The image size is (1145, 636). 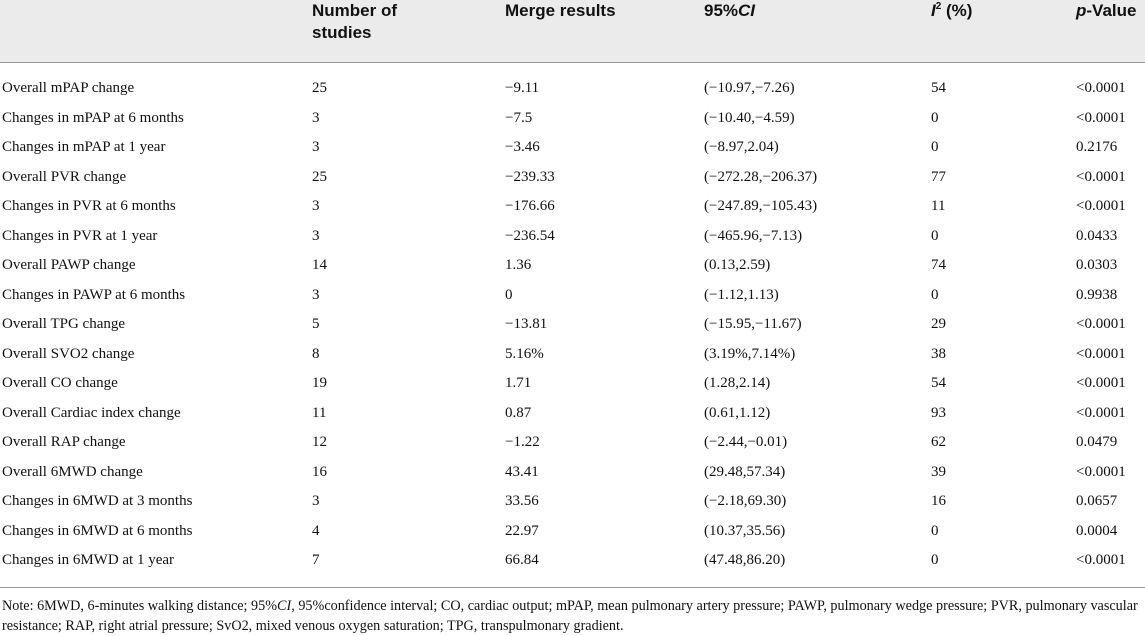 What do you see at coordinates (519, 117) in the screenshot?
I see `row-merge-result: −7.5` at bounding box center [519, 117].